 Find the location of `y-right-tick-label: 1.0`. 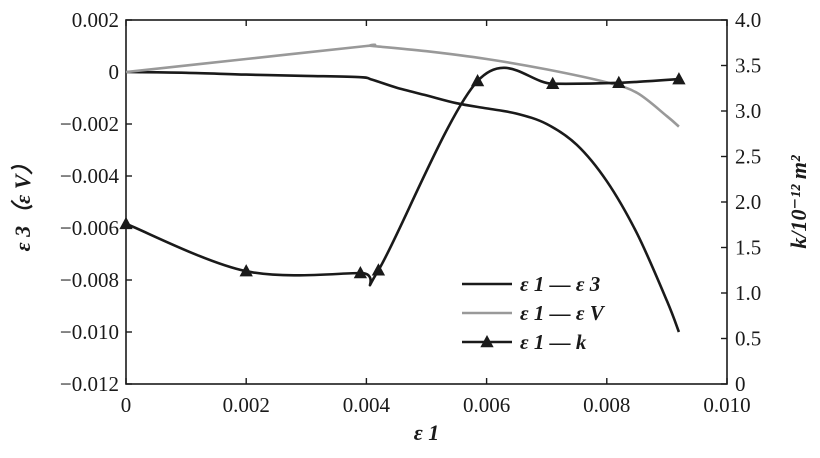

y-right-tick-label: 1.0 is located at coordinates (748, 293).